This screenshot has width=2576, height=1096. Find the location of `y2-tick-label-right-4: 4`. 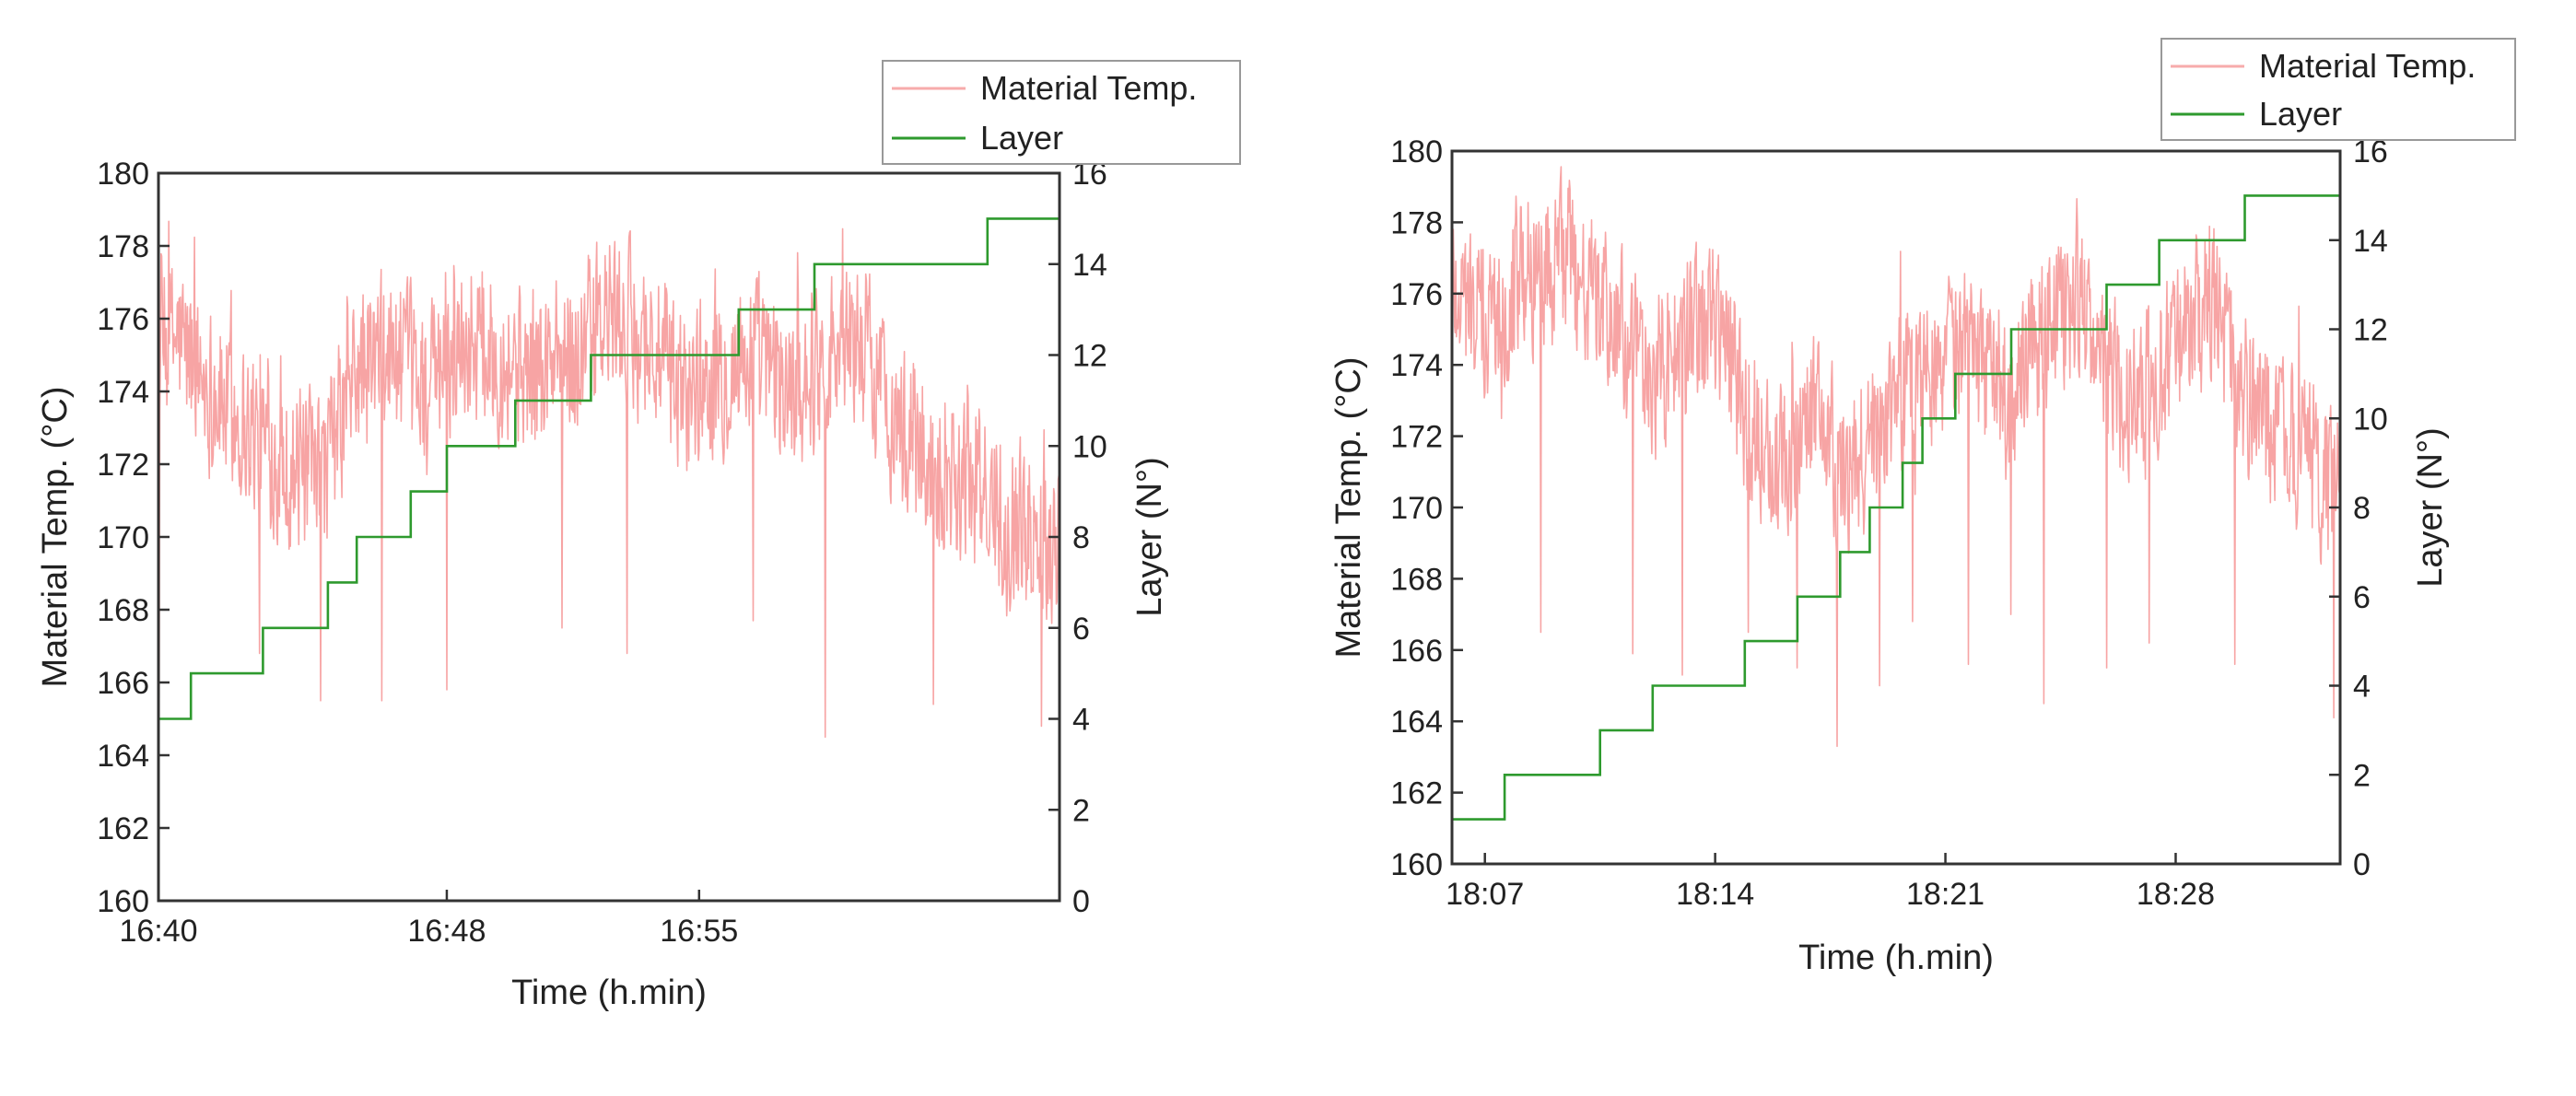

y2-tick-label-right-4: 4 is located at coordinates (2362, 687).